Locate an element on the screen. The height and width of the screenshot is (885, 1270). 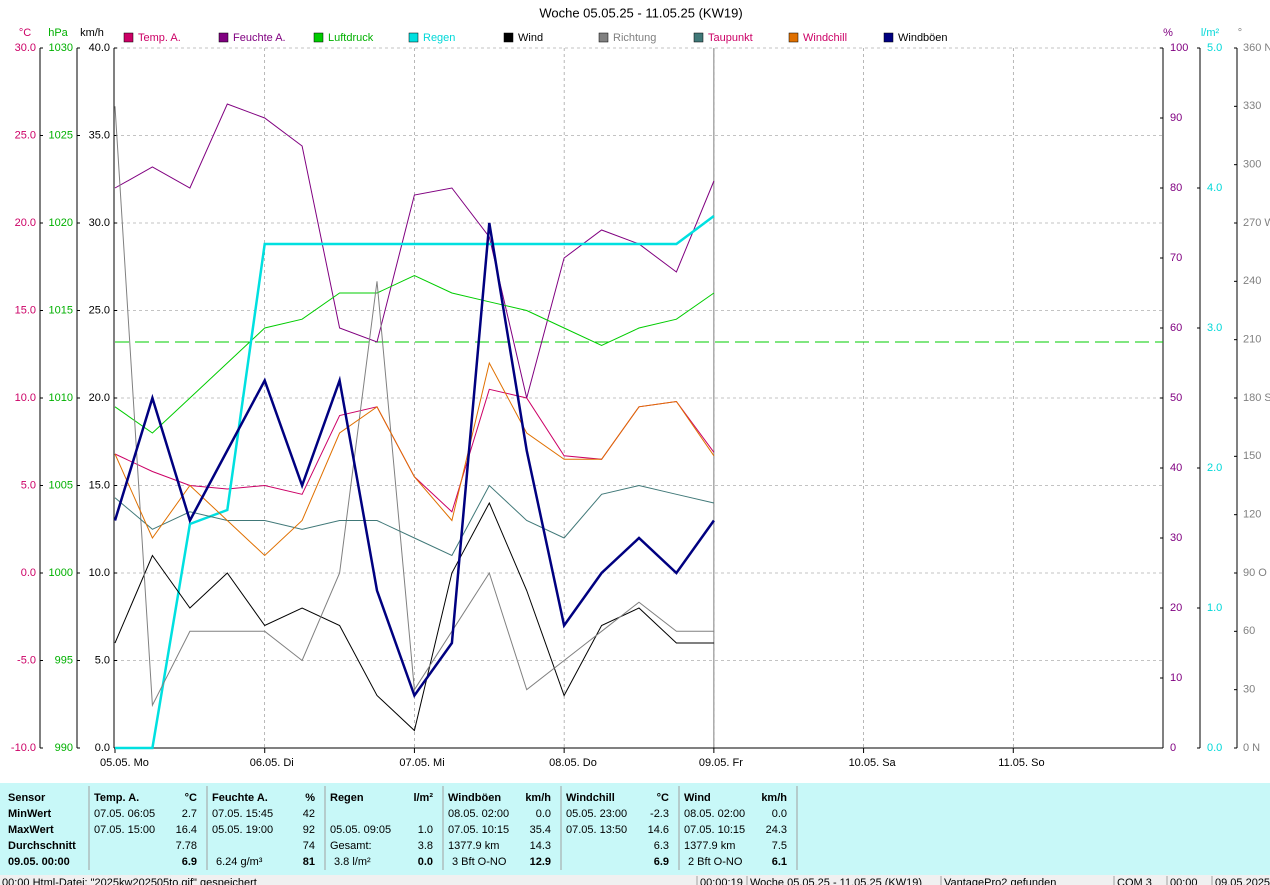
y-tick-label: 1025 is located at coordinates (61, 135).